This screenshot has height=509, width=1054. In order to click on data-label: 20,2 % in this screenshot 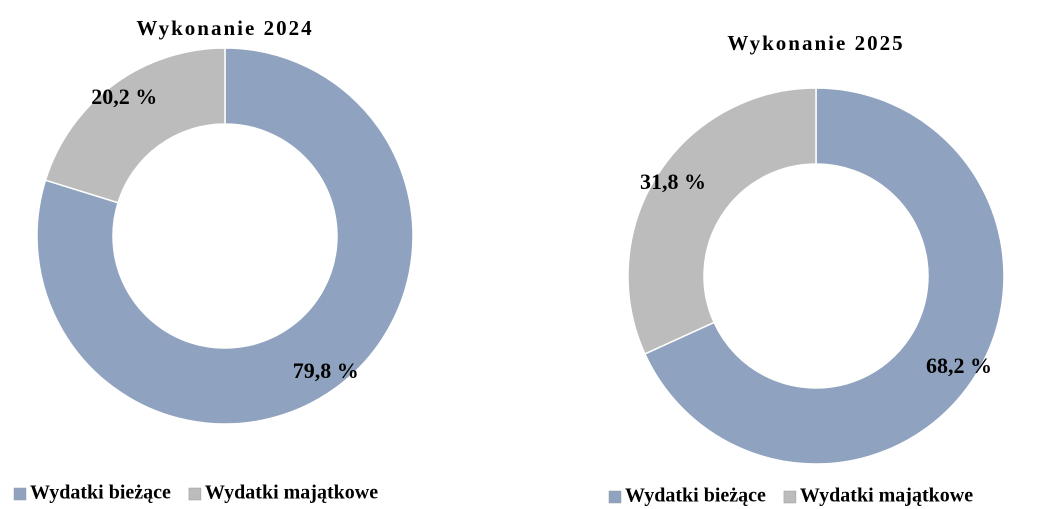, I will do `click(124, 96)`.